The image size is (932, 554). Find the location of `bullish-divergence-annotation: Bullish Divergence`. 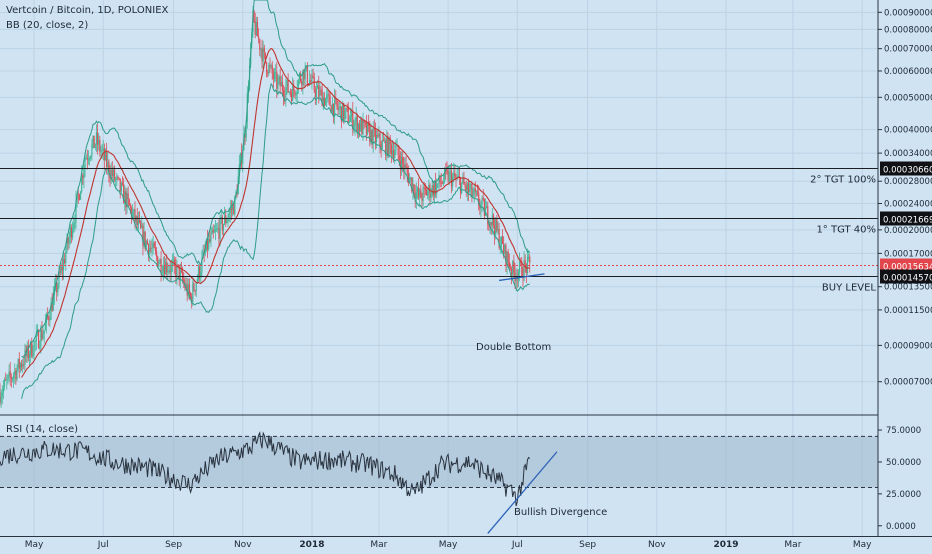

bullish-divergence-annotation: Bullish Divergence is located at coordinates (561, 512).